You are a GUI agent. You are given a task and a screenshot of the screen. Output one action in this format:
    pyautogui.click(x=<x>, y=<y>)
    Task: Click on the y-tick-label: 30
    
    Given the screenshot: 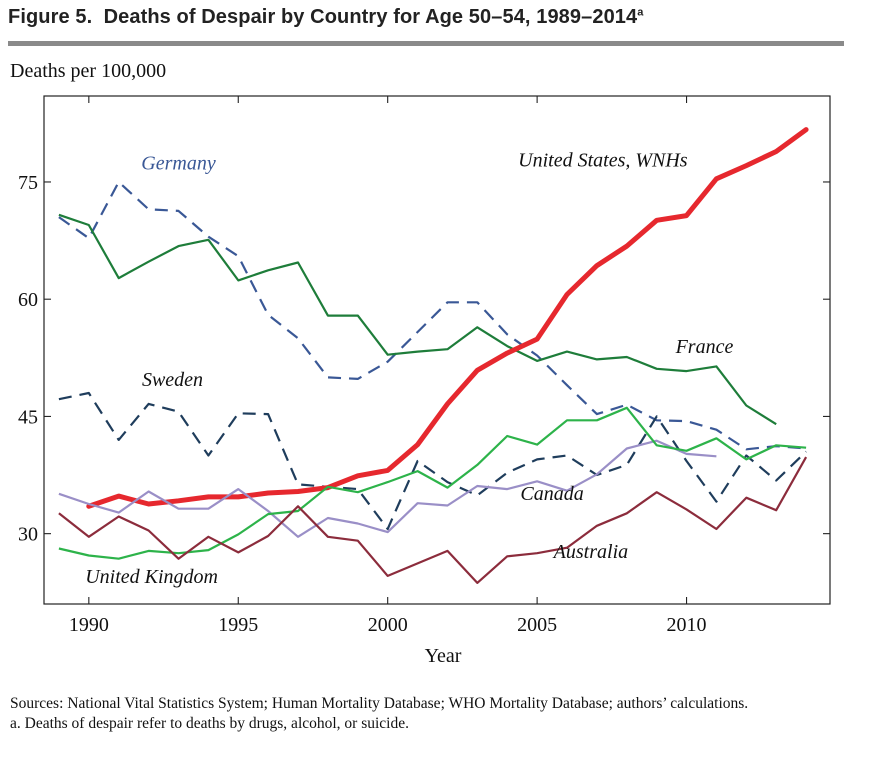 What is the action you would take?
    pyautogui.click(x=28, y=535)
    